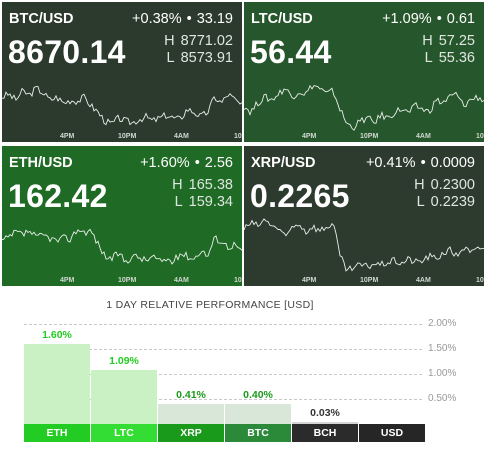  What do you see at coordinates (124, 433) in the screenshot?
I see `bar-category-label: LTC` at bounding box center [124, 433].